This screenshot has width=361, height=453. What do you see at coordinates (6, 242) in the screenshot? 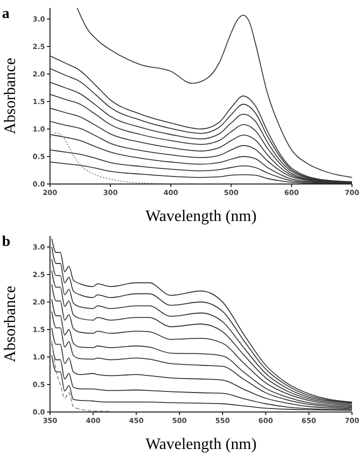
I see `chart-title: b` at bounding box center [6, 242].